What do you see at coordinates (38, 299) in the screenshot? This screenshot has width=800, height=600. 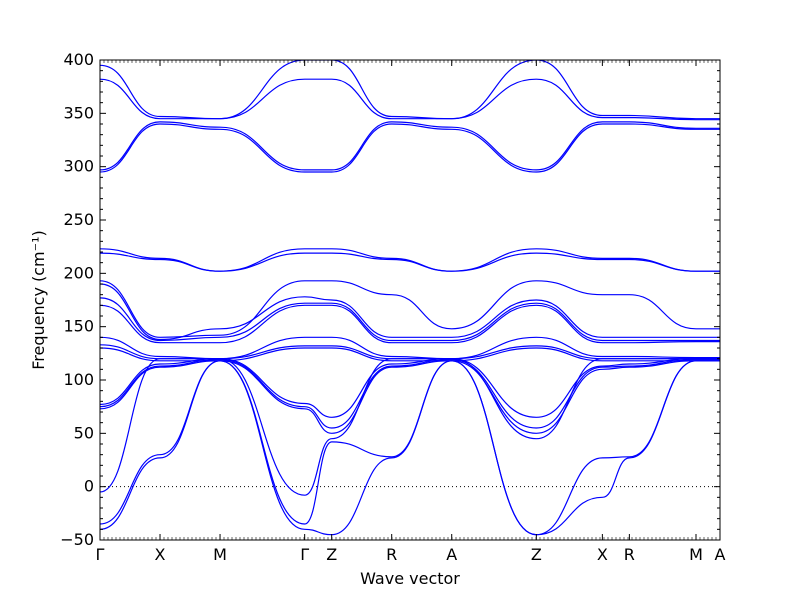 I see `y-axis-title: Frequency (cm⁻¹)` at bounding box center [38, 299].